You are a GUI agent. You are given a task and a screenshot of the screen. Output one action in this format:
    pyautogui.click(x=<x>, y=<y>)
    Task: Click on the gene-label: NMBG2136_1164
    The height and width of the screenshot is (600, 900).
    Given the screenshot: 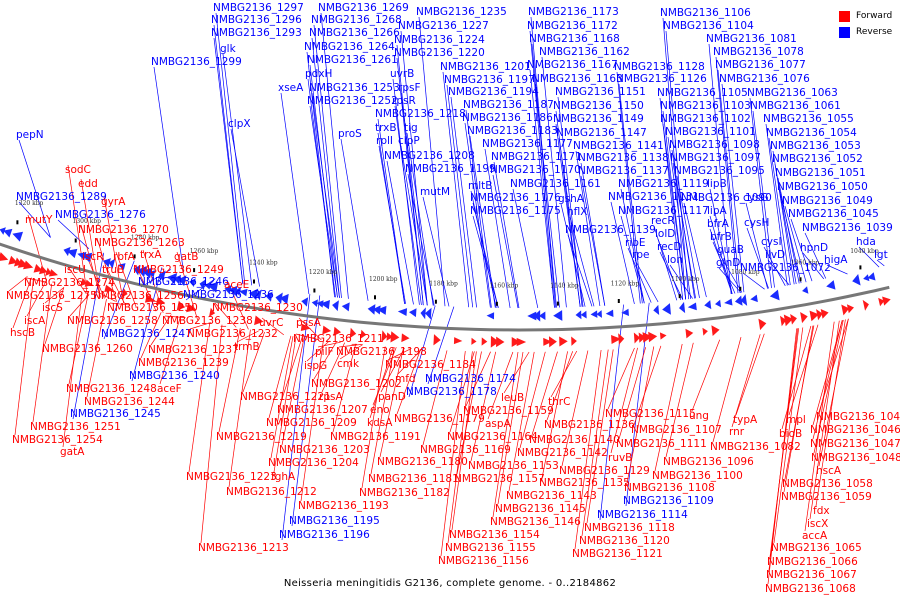 What is the action you would take?
    pyautogui.click(x=492, y=437)
    